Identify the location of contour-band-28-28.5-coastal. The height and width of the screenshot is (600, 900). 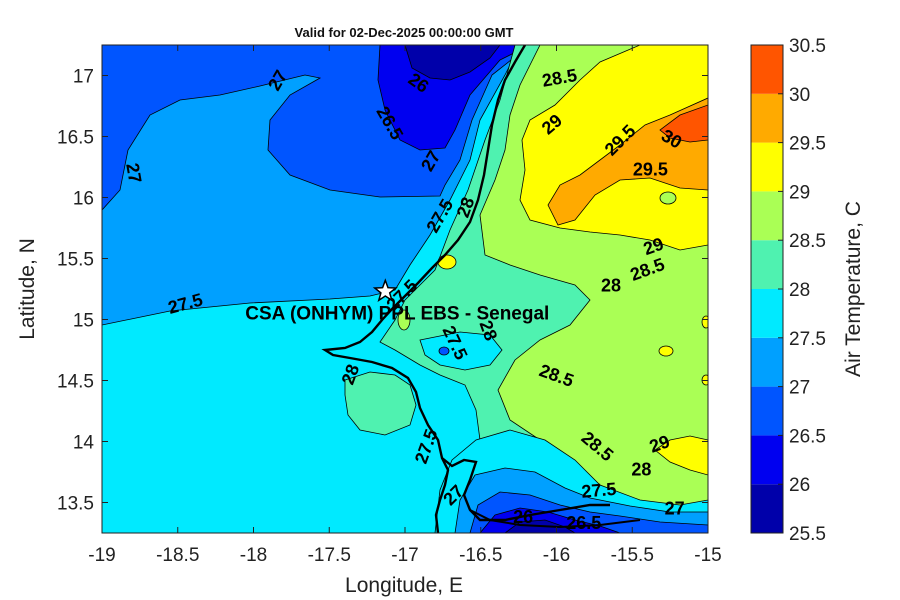
(380, 403).